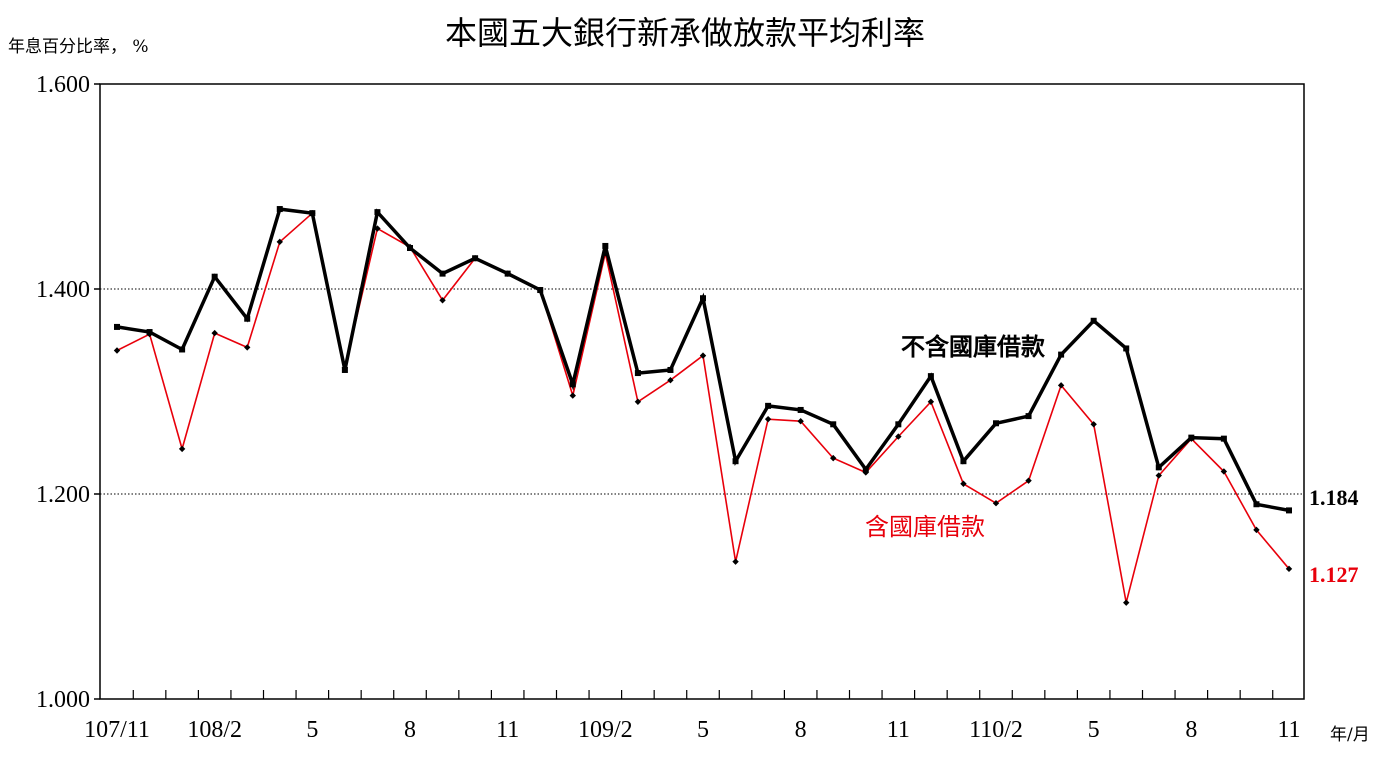 This screenshot has width=1387, height=764. I want to click on y-axis-ticks: 1.000 1.200 1.400 1.600, so click(68, 392).